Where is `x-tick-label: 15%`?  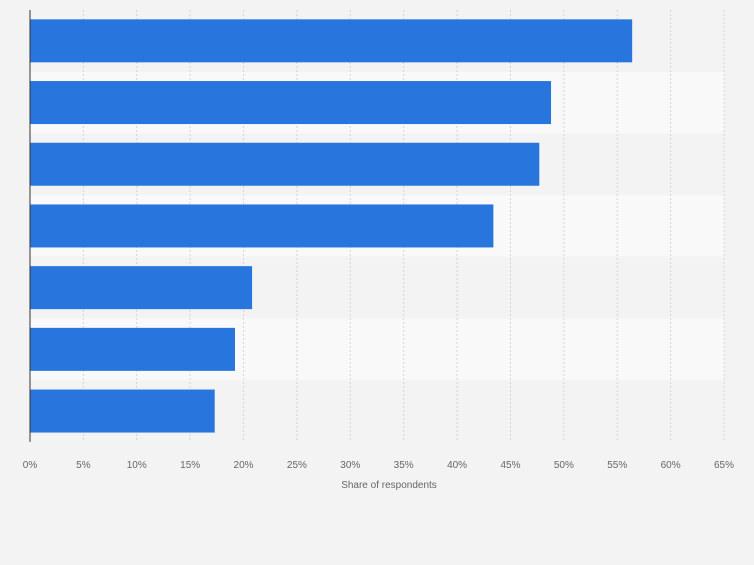
x-tick-label: 15% is located at coordinates (190, 465).